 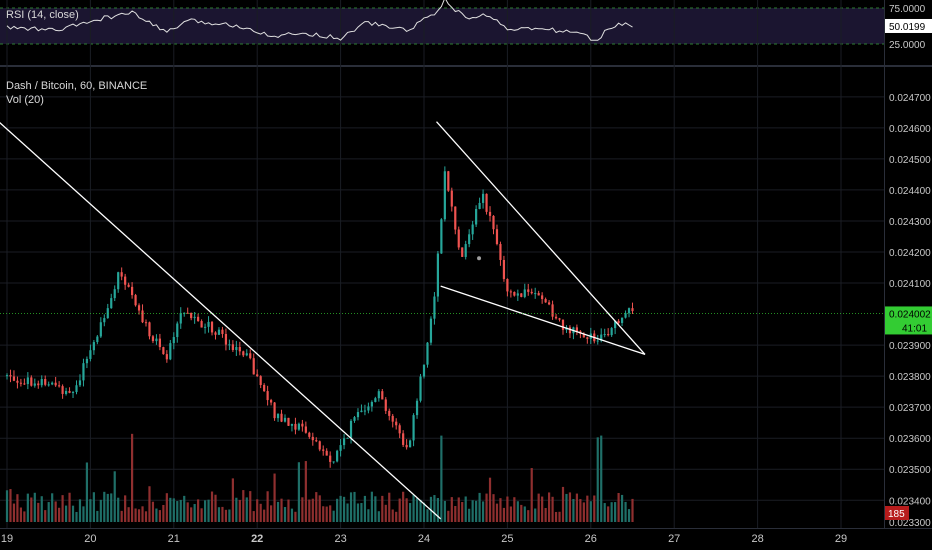 What do you see at coordinates (910, 377) in the screenshot?
I see `price-tick-label: 0.023800` at bounding box center [910, 377].